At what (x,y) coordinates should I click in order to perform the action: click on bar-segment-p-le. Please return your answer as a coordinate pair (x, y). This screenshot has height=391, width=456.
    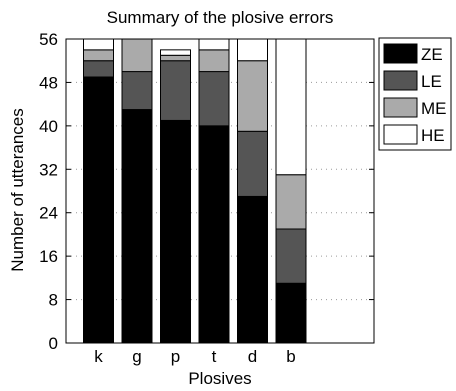
    Looking at the image, I should click on (175, 90).